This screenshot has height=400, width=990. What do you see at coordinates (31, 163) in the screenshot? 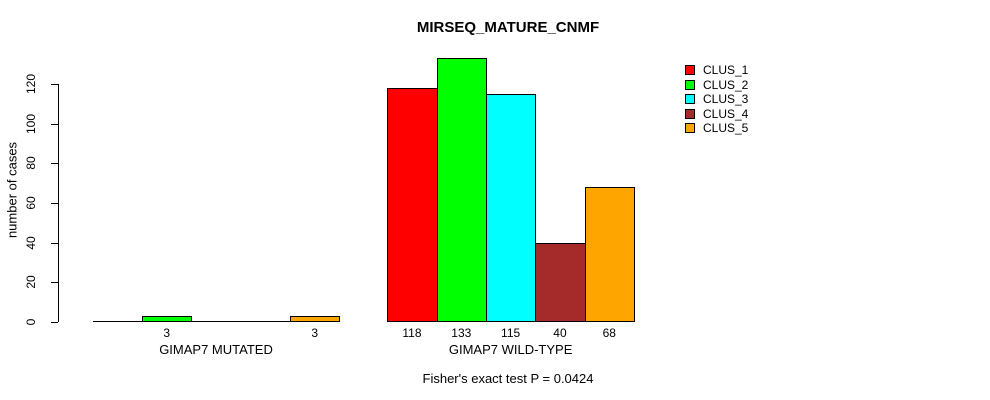
I see `y-tick-label: 80` at bounding box center [31, 163].